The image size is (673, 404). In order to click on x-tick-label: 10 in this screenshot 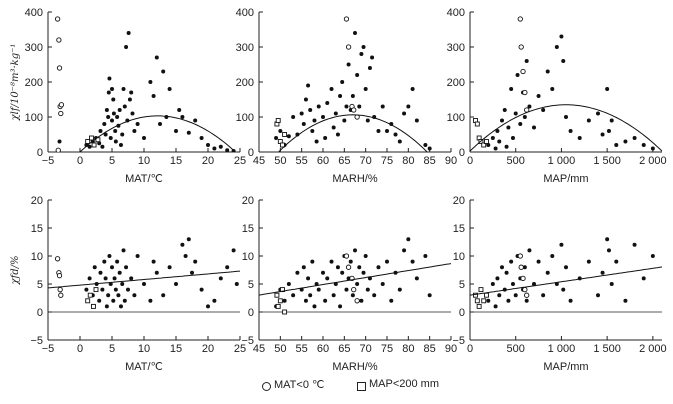, I will do `click(144, 349)`.